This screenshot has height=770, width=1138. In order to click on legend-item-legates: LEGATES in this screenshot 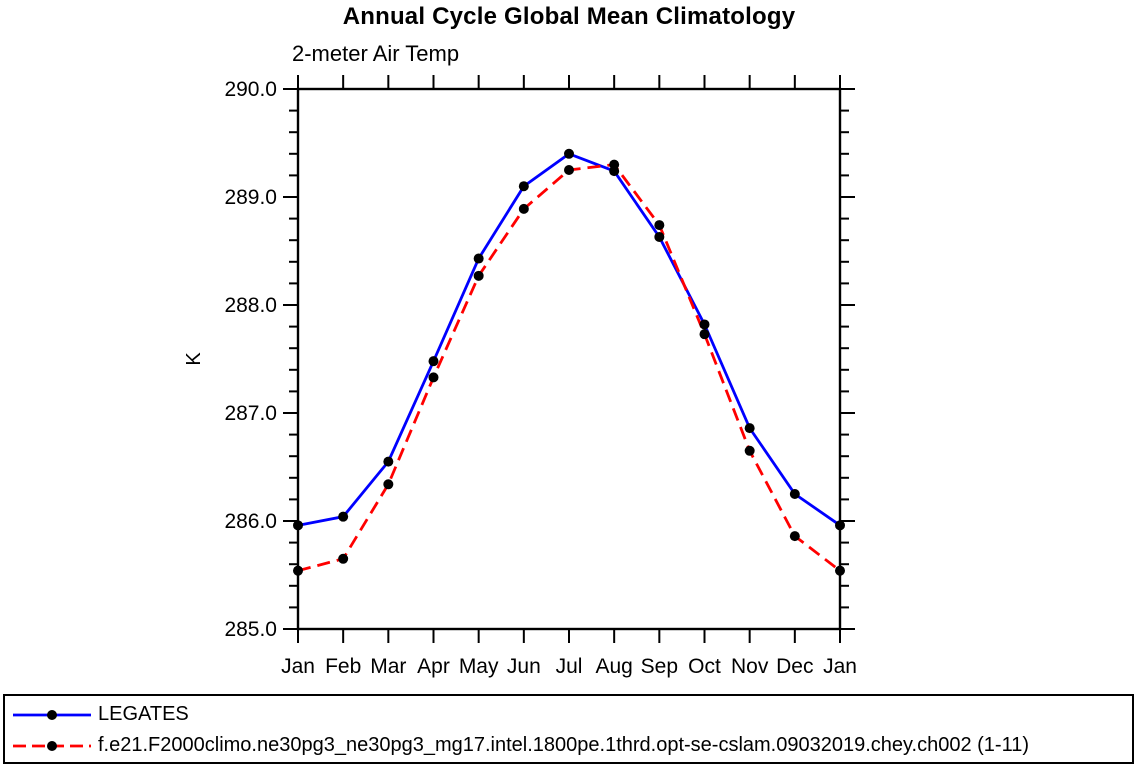, I will do `click(571, 714)`.